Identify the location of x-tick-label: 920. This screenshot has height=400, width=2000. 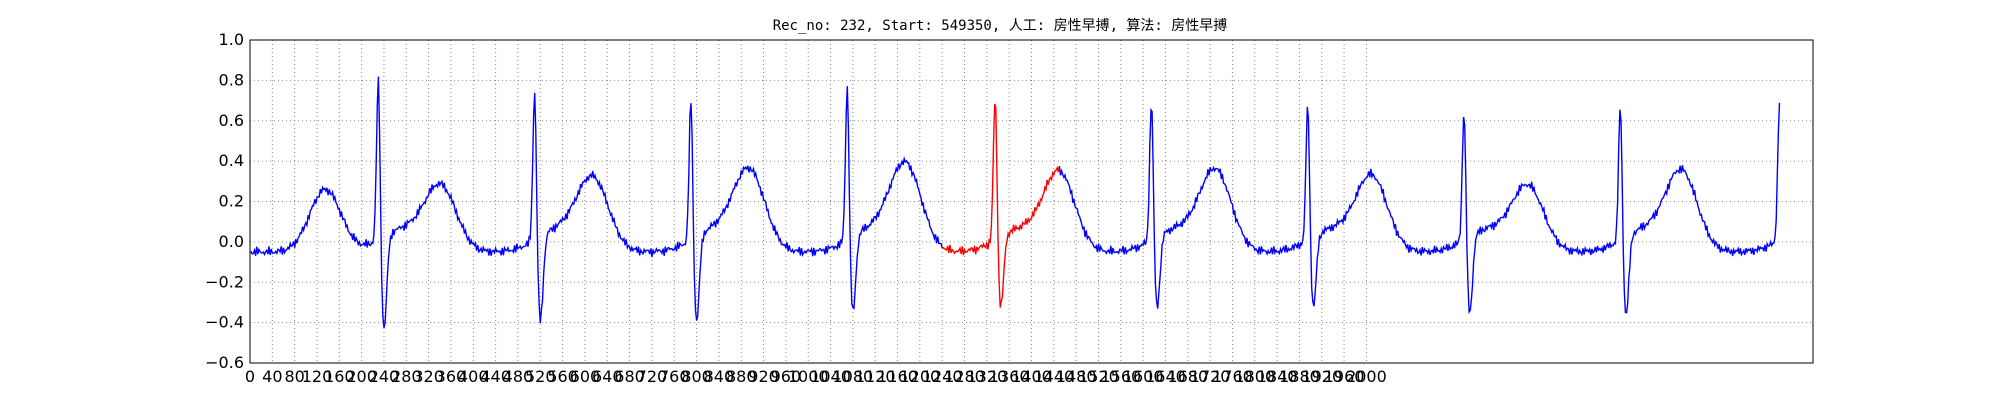
(763, 376).